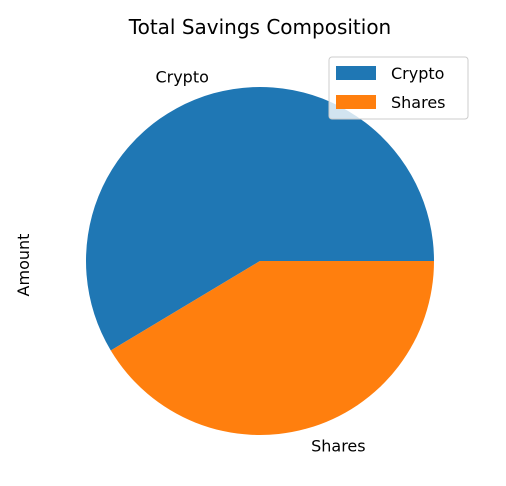  What do you see at coordinates (338, 446) in the screenshot?
I see `slice-label-shares: Shares` at bounding box center [338, 446].